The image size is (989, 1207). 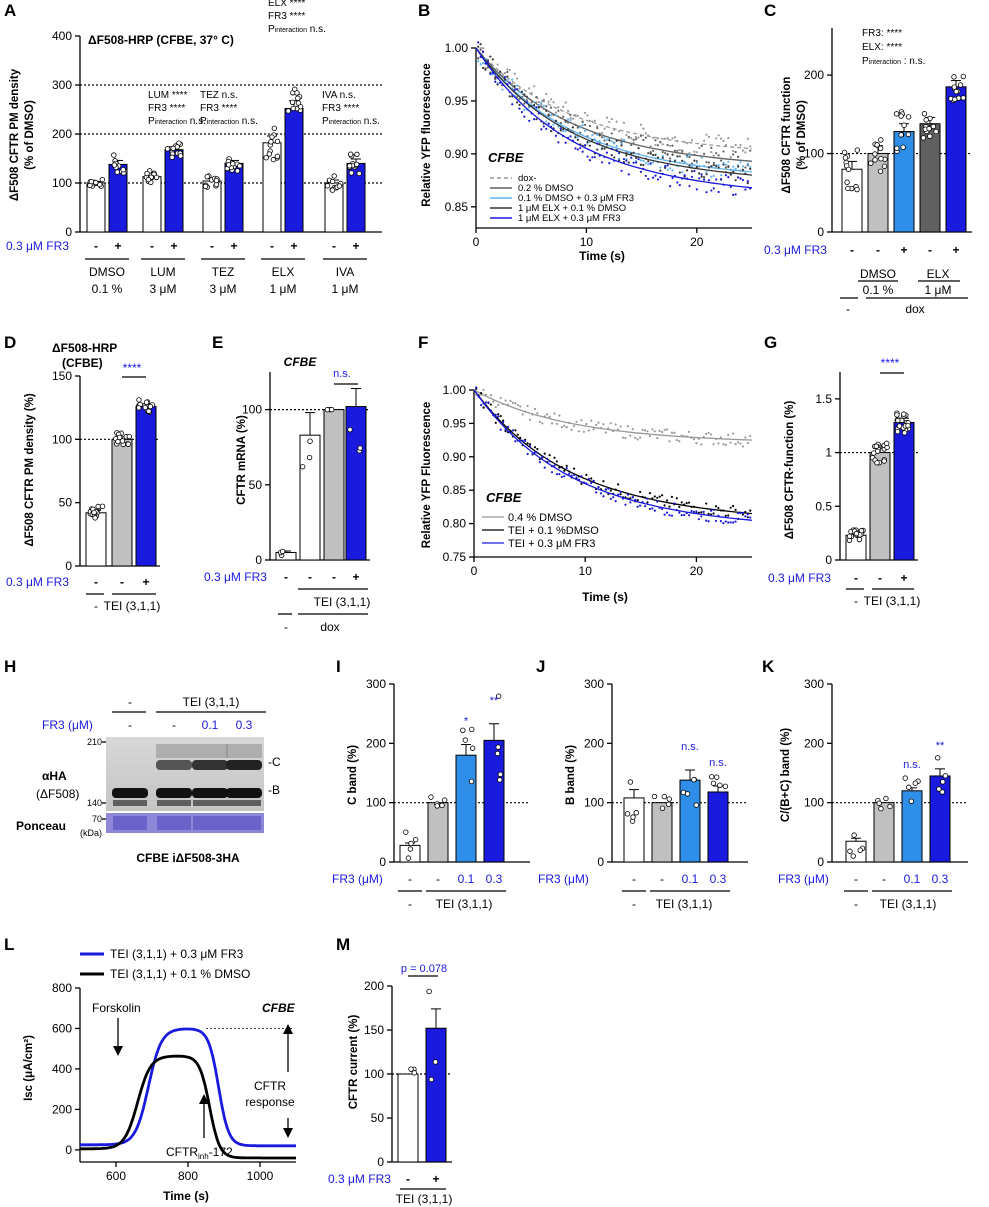 What do you see at coordinates (10, 666) in the screenshot?
I see `panel-h-label: H` at bounding box center [10, 666].